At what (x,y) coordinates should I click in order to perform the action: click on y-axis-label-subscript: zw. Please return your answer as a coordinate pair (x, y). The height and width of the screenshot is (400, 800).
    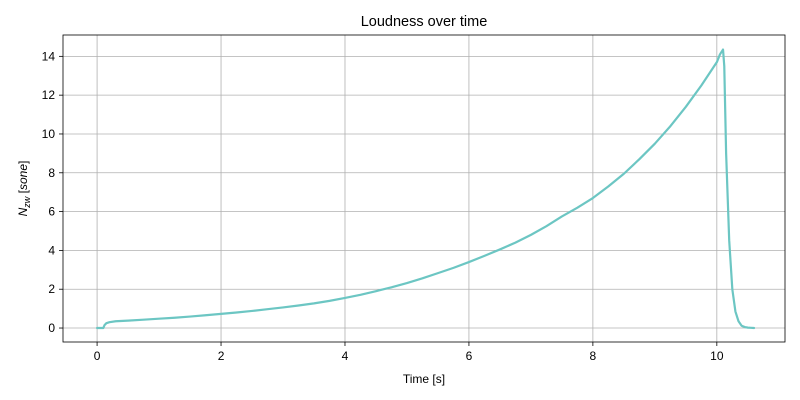
    Looking at the image, I should click on (27, 202).